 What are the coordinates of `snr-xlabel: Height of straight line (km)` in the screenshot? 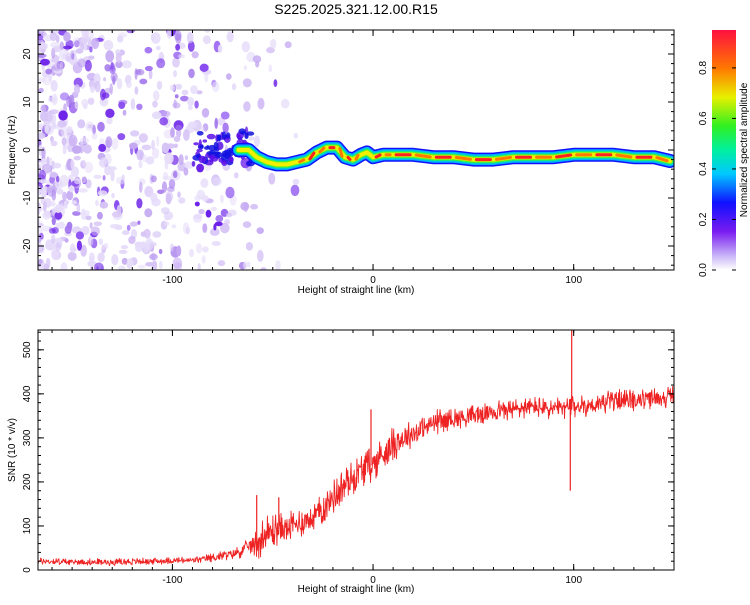 It's located at (356, 589).